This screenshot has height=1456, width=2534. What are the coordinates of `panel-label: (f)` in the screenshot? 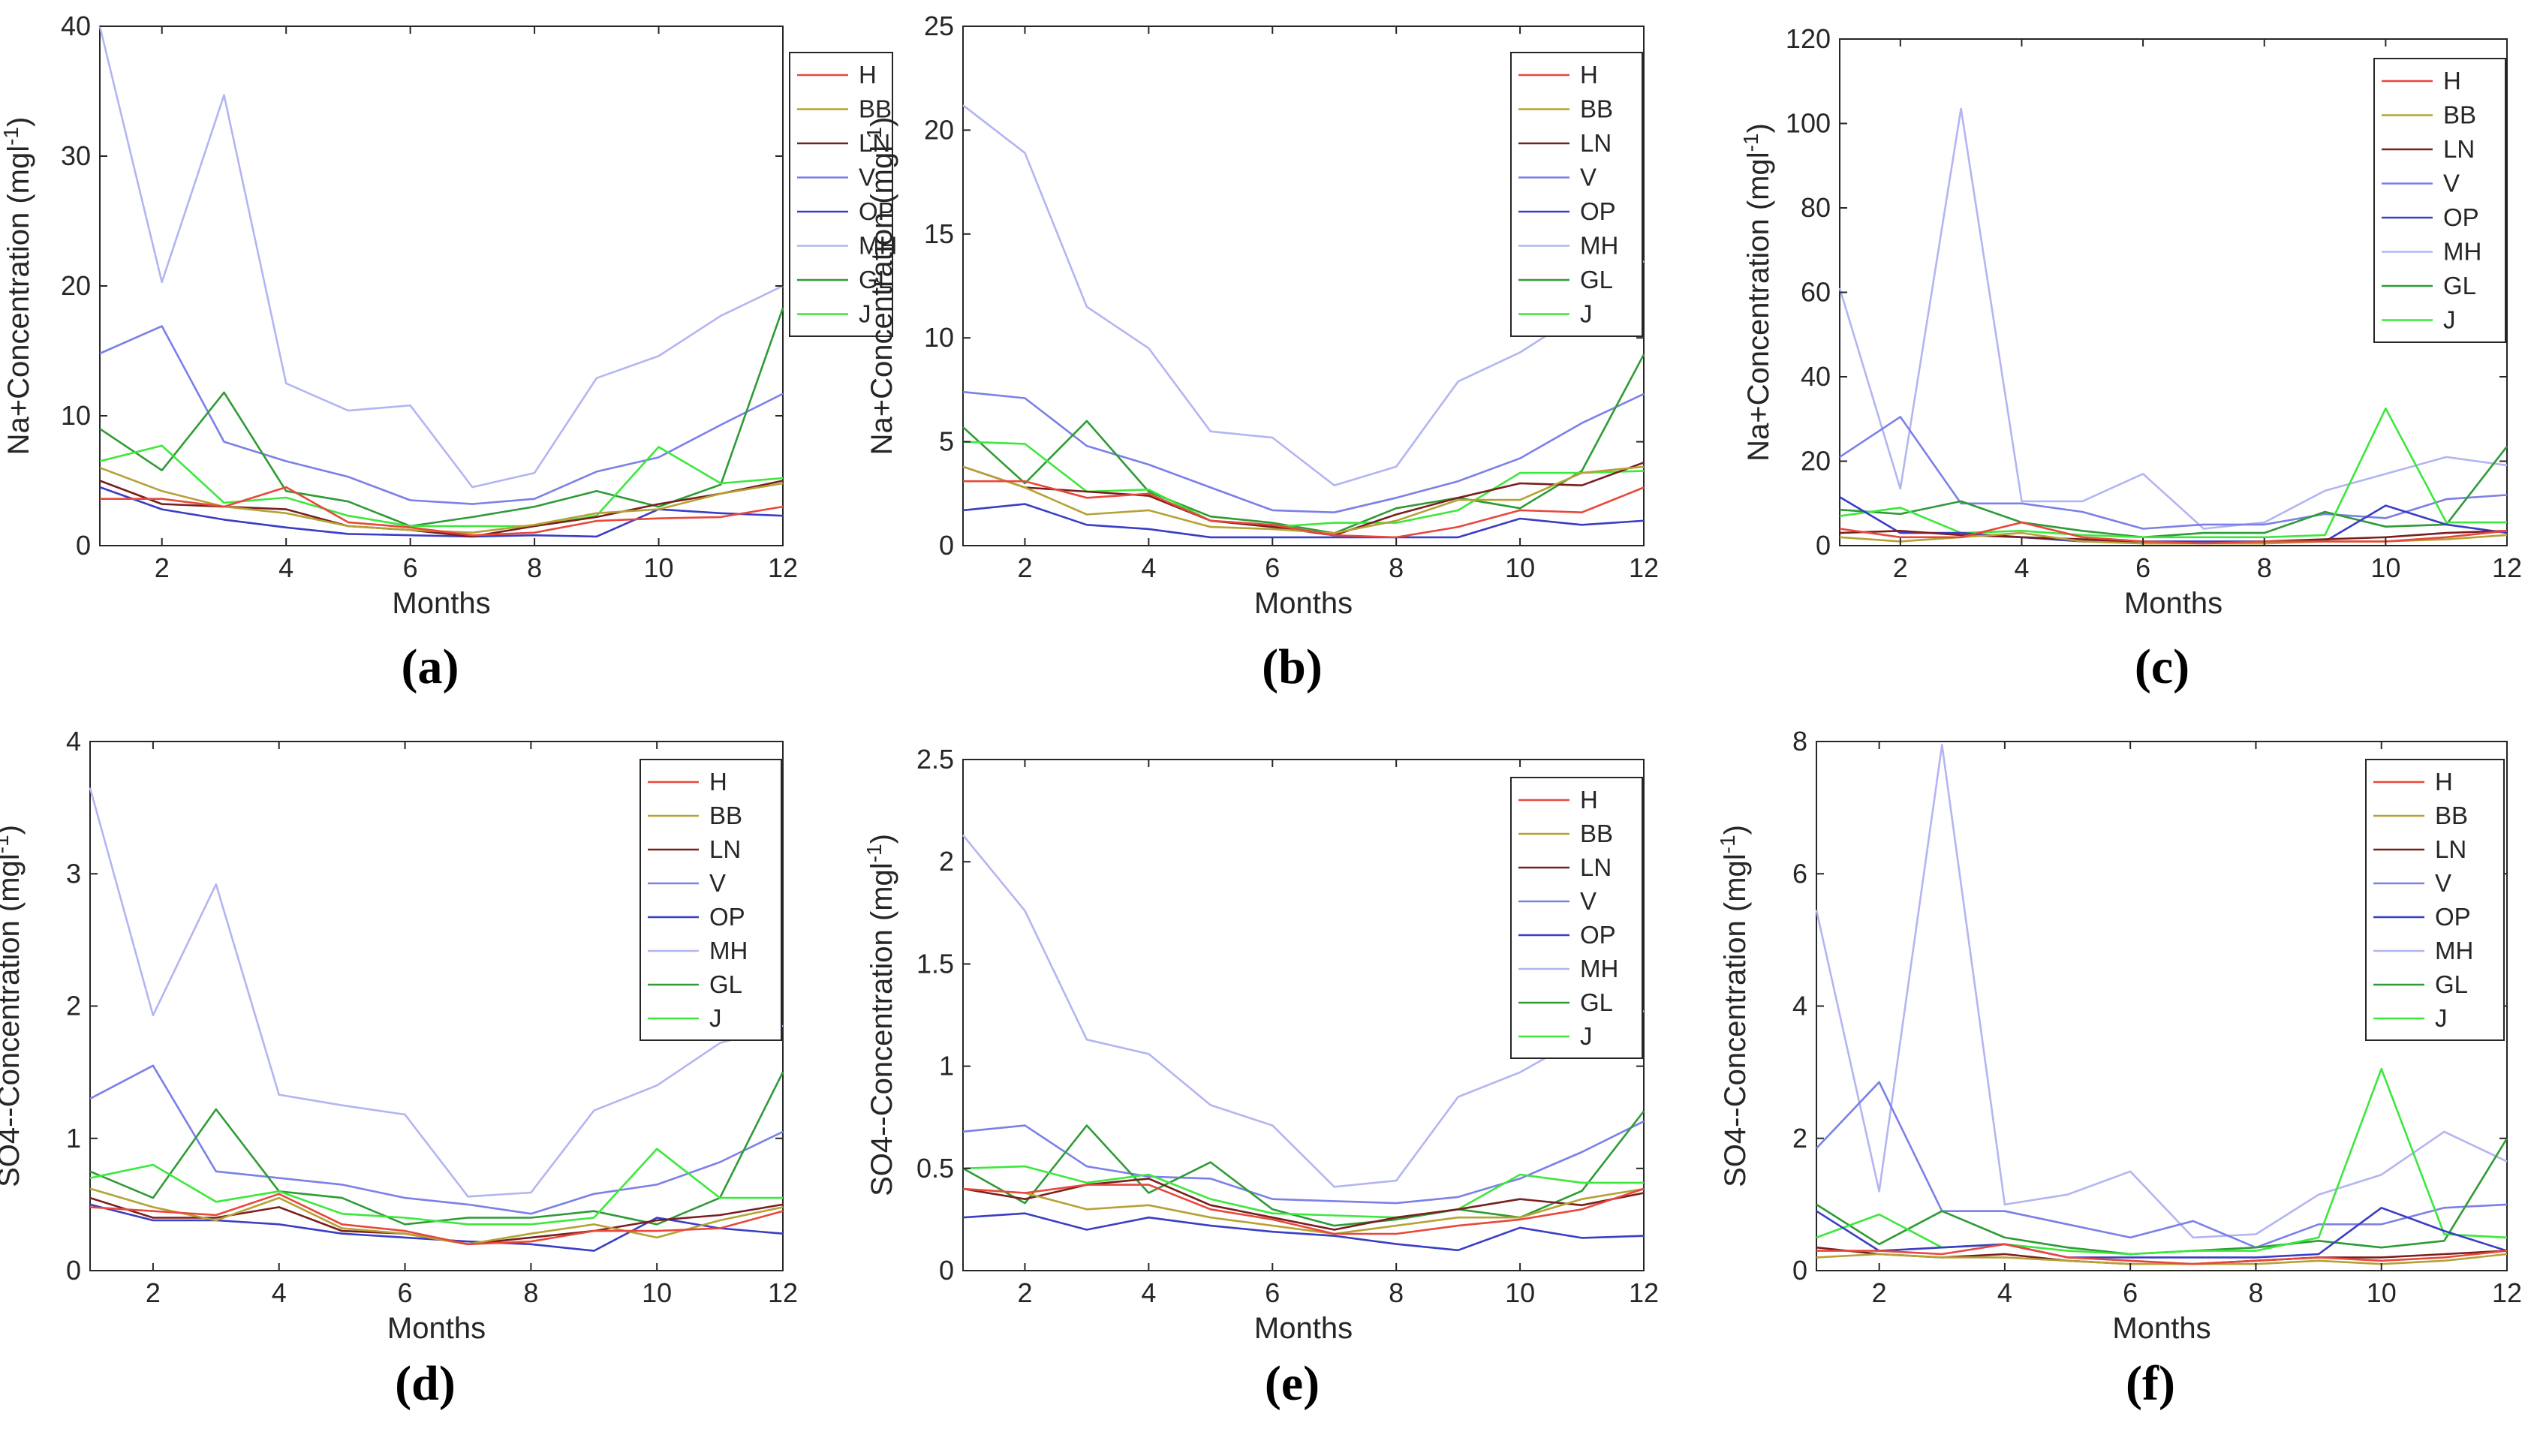 It's located at (2150, 1383).